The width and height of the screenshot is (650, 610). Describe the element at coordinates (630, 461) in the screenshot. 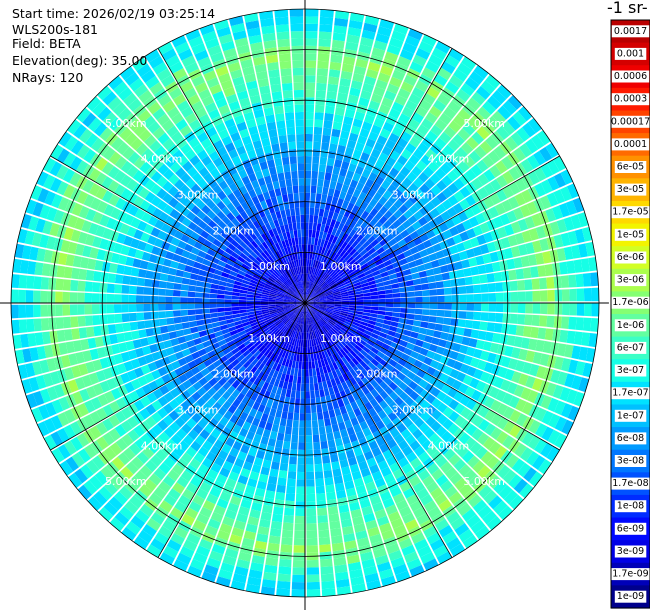

I see `colorbar-tick-box` at that location.